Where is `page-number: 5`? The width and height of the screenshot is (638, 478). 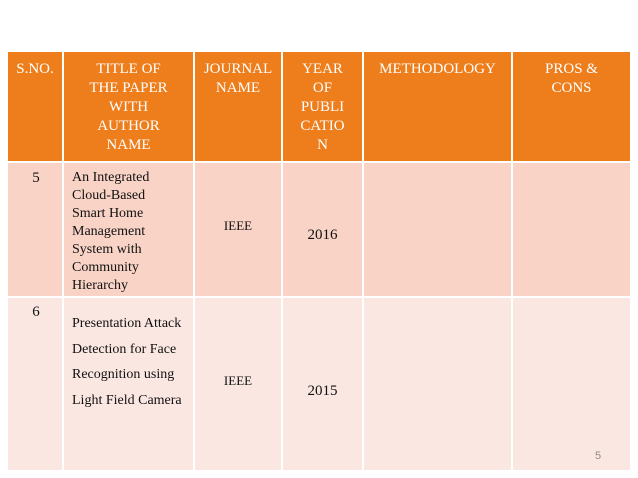
page-number: 5 is located at coordinates (598, 456).